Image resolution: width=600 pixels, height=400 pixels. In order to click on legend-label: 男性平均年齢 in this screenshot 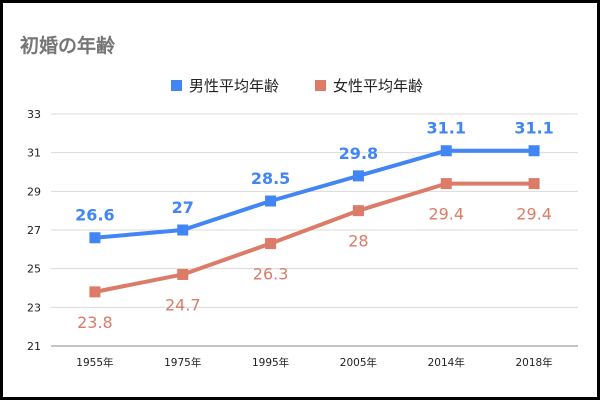, I will do `click(234, 86)`.